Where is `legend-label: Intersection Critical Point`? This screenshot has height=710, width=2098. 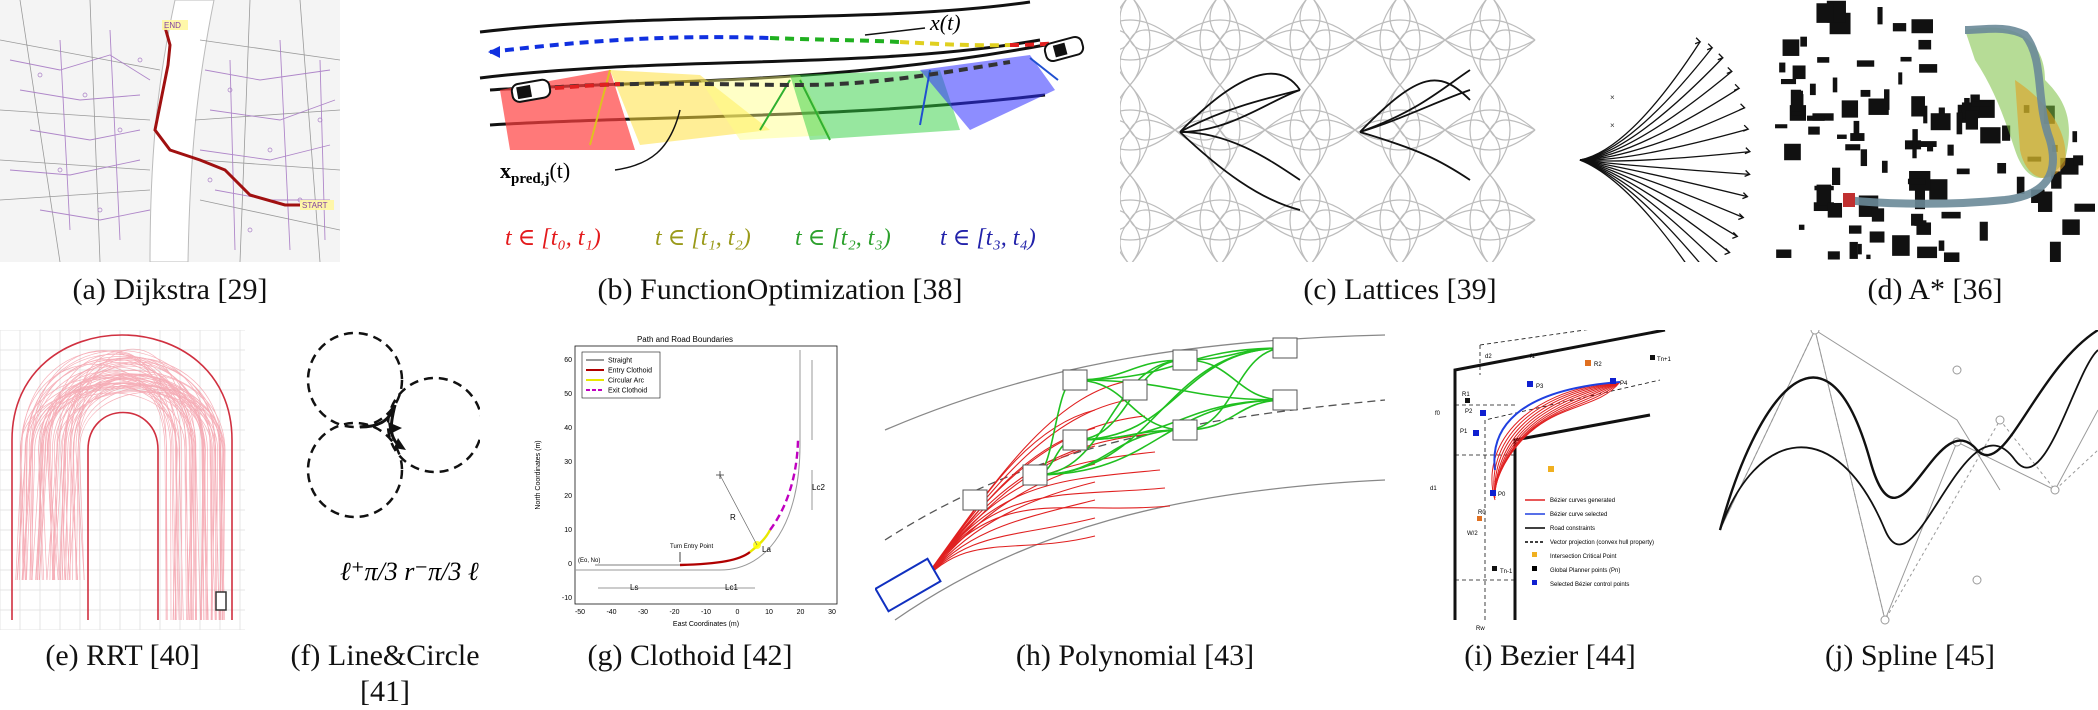 legend-label: Intersection Critical Point is located at coordinates (1583, 557).